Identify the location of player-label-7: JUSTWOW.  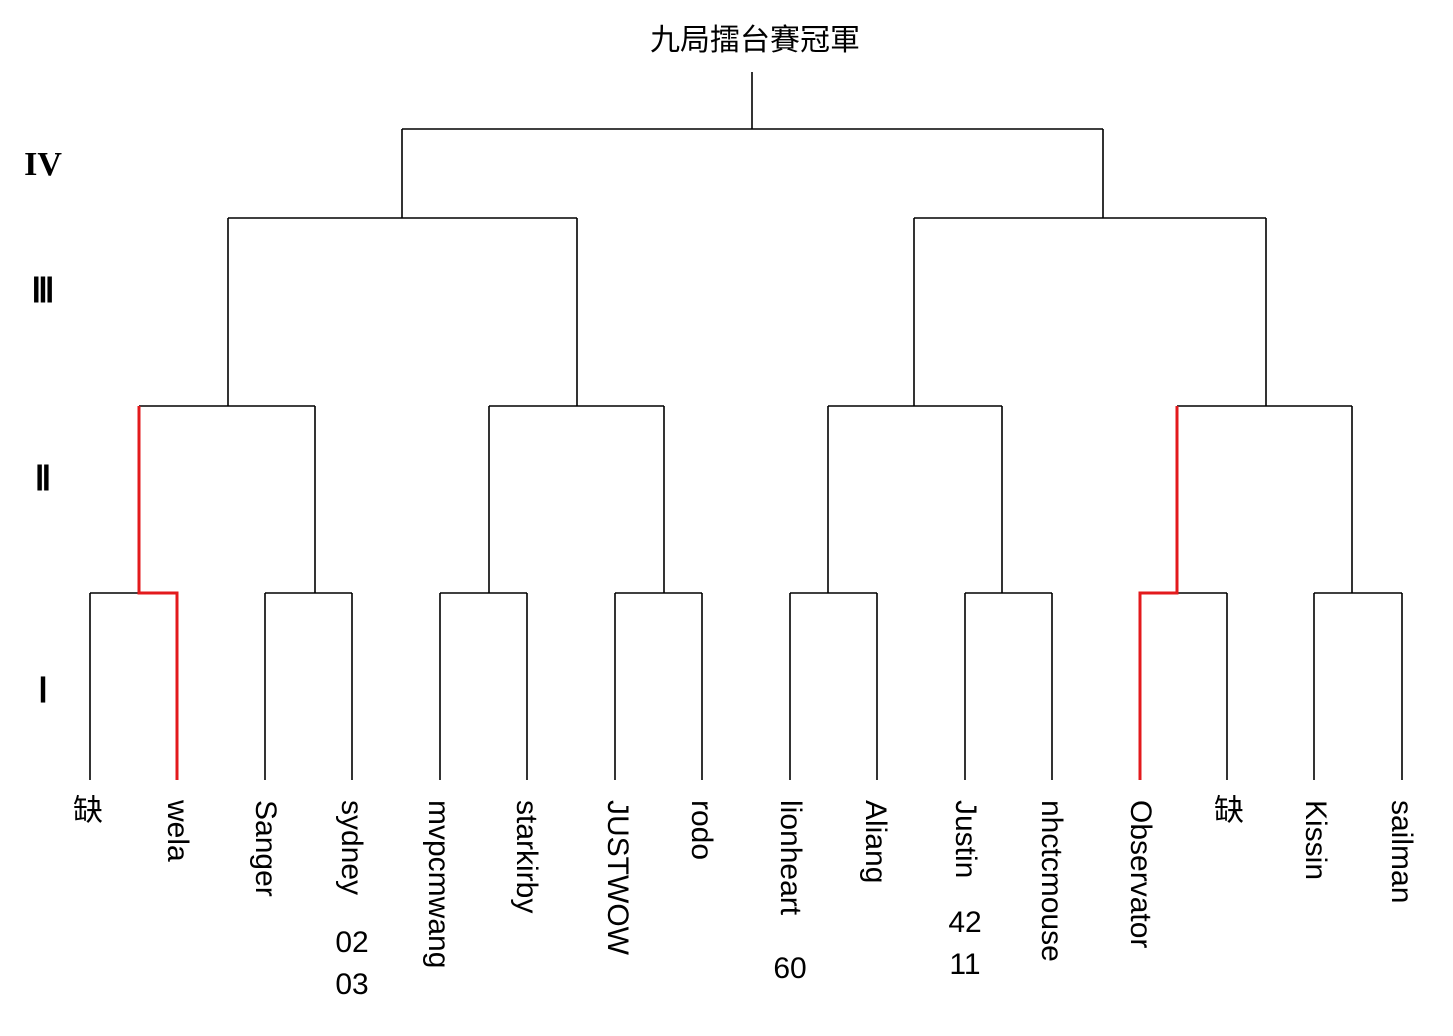
(617, 878).